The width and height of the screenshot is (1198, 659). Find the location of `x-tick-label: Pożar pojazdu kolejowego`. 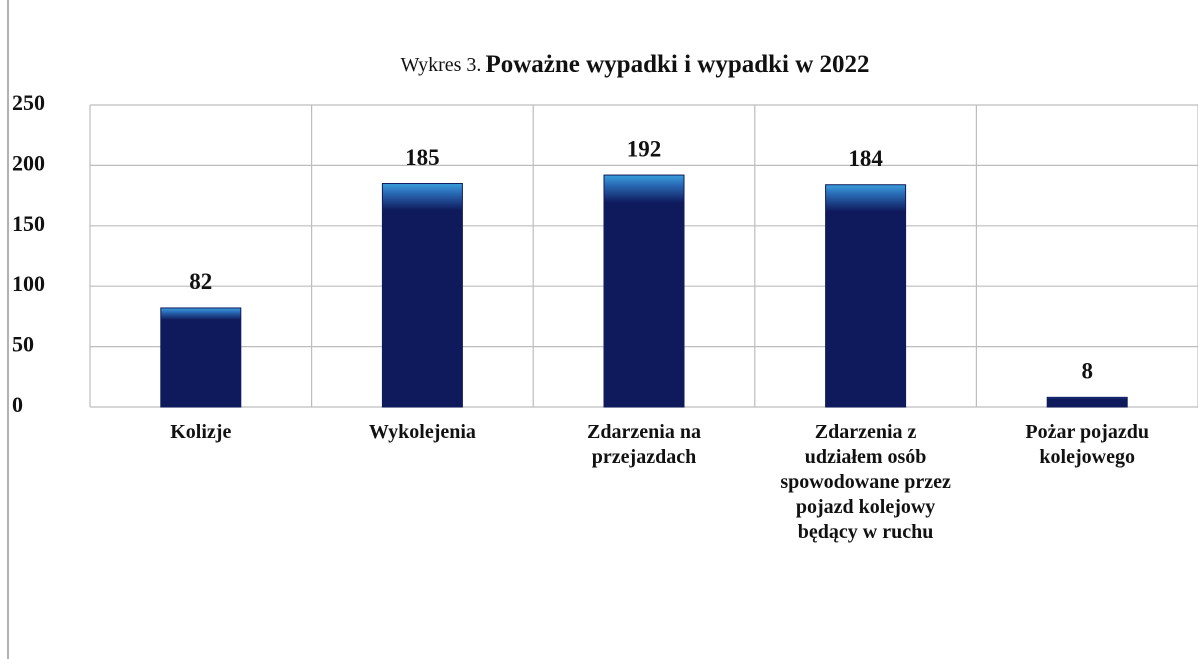

x-tick-label: Pożar pojazdu kolejowego is located at coordinates (1087, 444).